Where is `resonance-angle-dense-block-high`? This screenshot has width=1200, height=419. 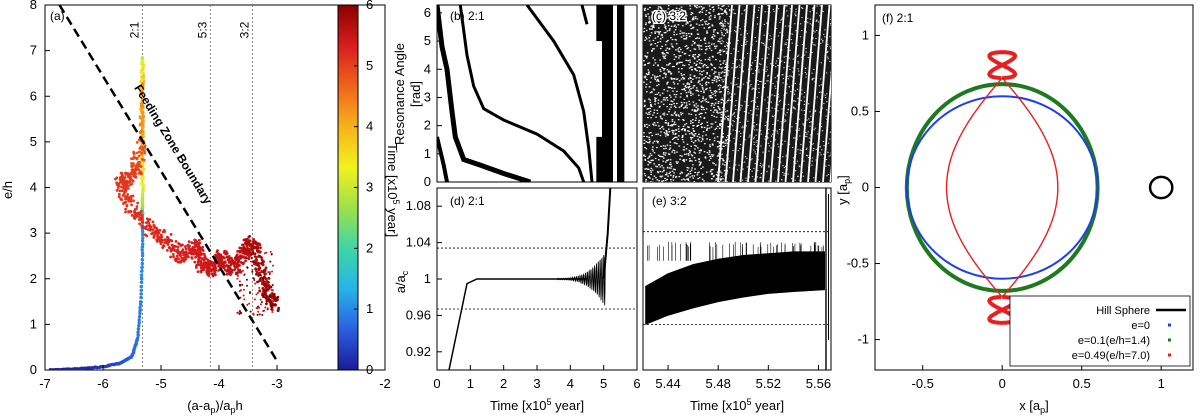 resonance-angle-dense-block-high is located at coordinates (599, 23).